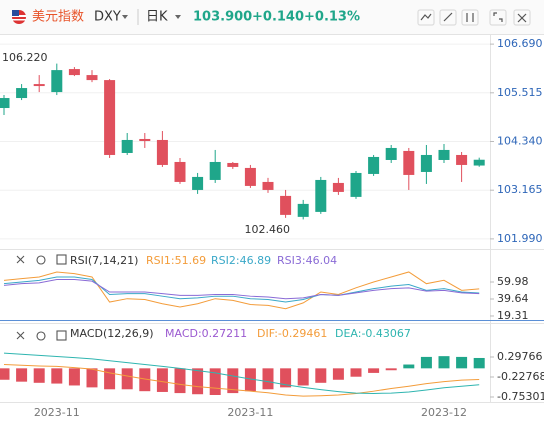 This screenshot has width=544, height=429. I want to click on legend-entry: RSI3:46.04, so click(307, 260).